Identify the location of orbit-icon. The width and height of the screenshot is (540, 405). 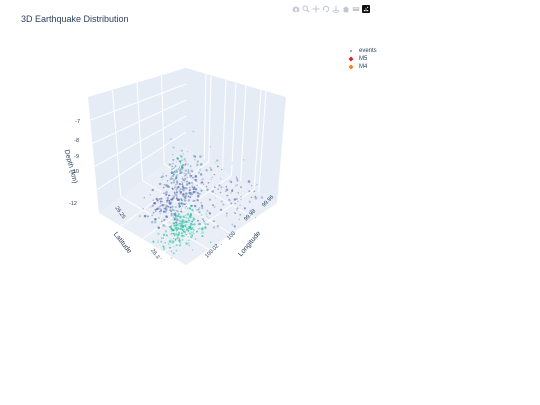
(326, 9).